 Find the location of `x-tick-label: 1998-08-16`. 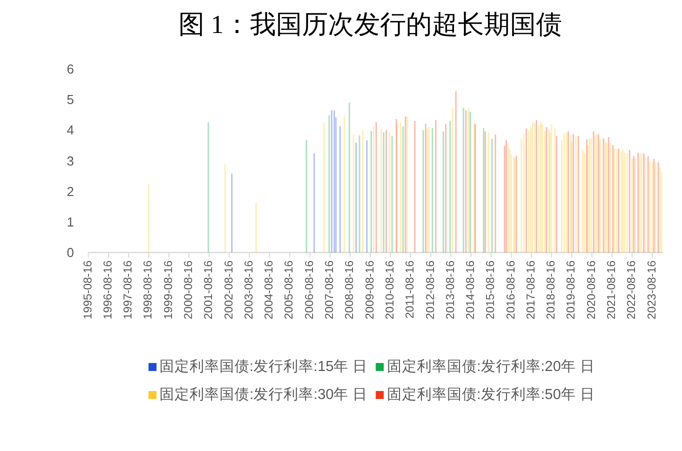

x-tick-label: 1998-08-16 is located at coordinates (148, 290).